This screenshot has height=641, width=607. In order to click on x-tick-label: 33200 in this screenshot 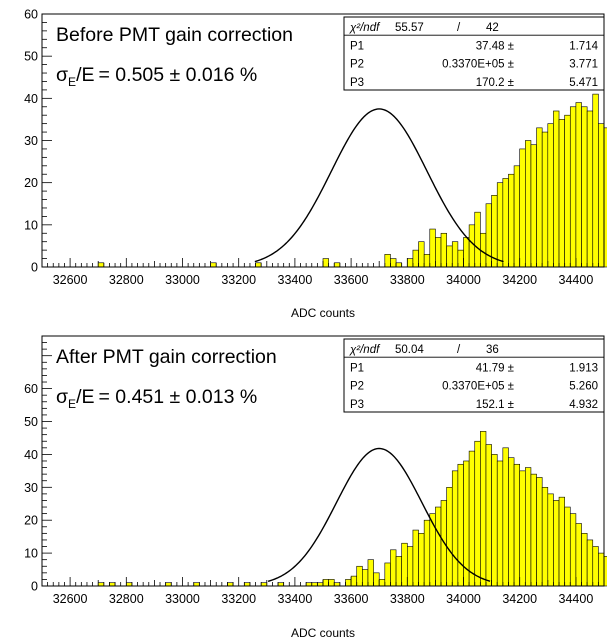, I will do `click(238, 599)`.